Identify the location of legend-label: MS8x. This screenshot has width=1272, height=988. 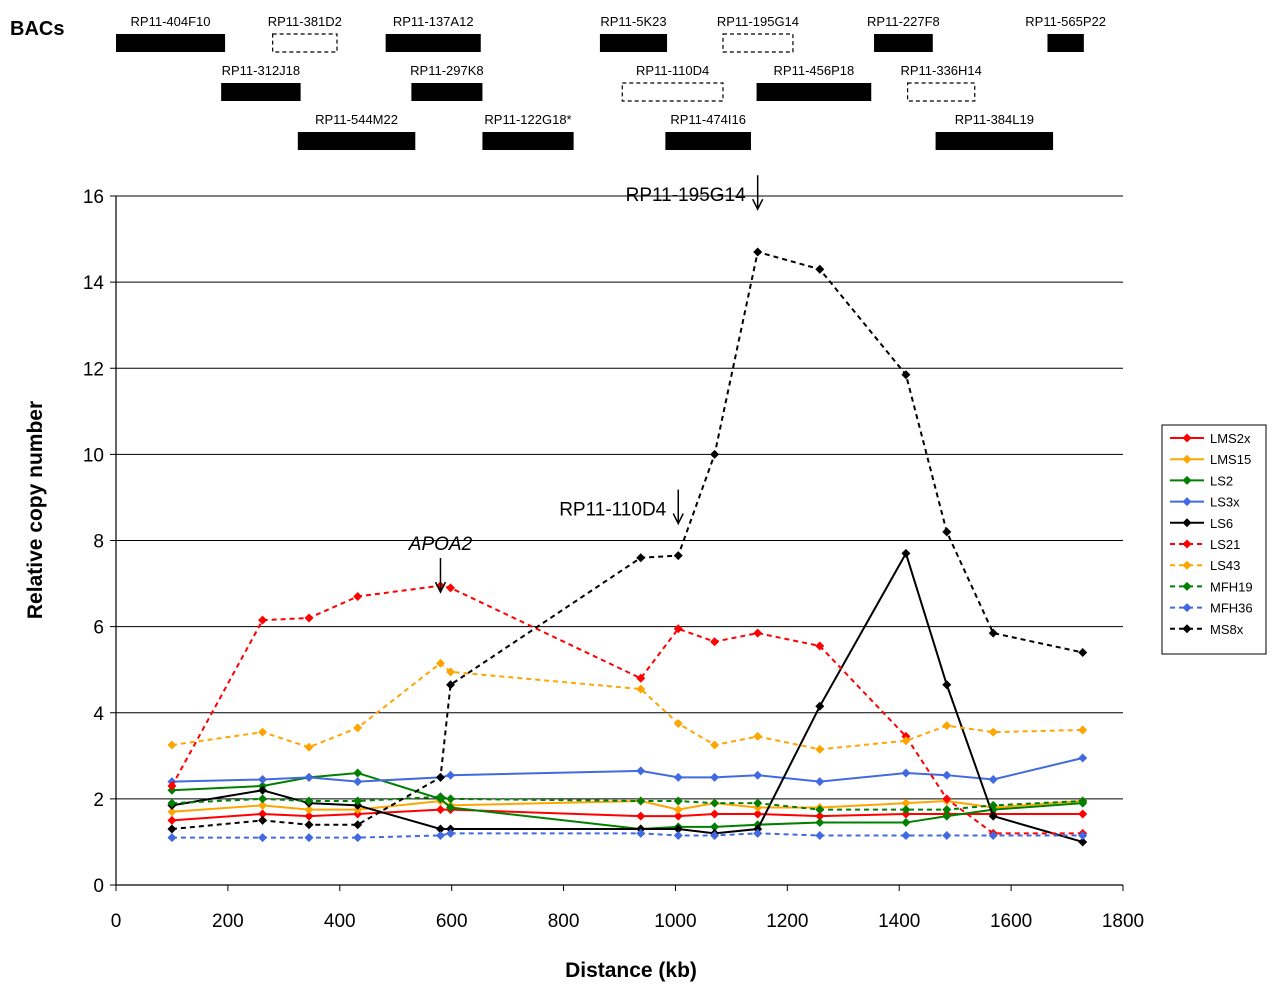
(1227, 629).